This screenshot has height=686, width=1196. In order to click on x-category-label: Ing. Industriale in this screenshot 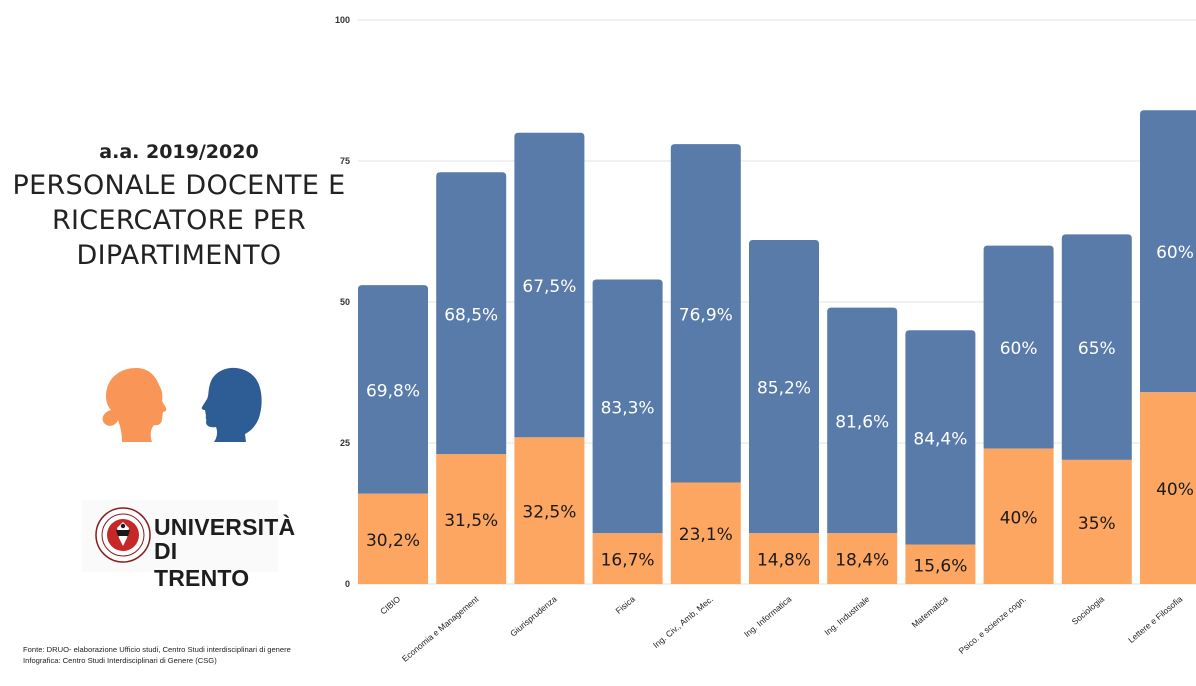, I will do `click(846, 616)`.